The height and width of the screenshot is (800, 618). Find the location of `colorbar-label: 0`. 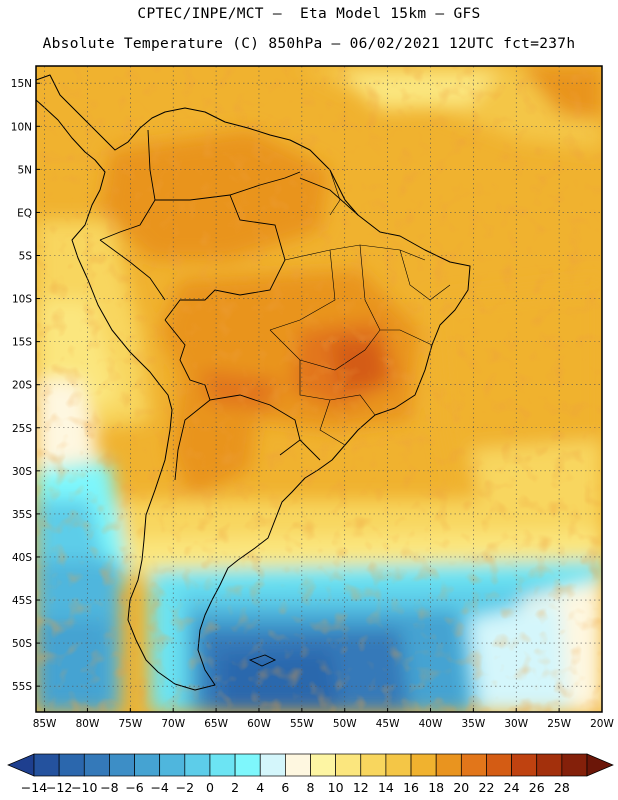

colorbar-label: 0 is located at coordinates (210, 787).